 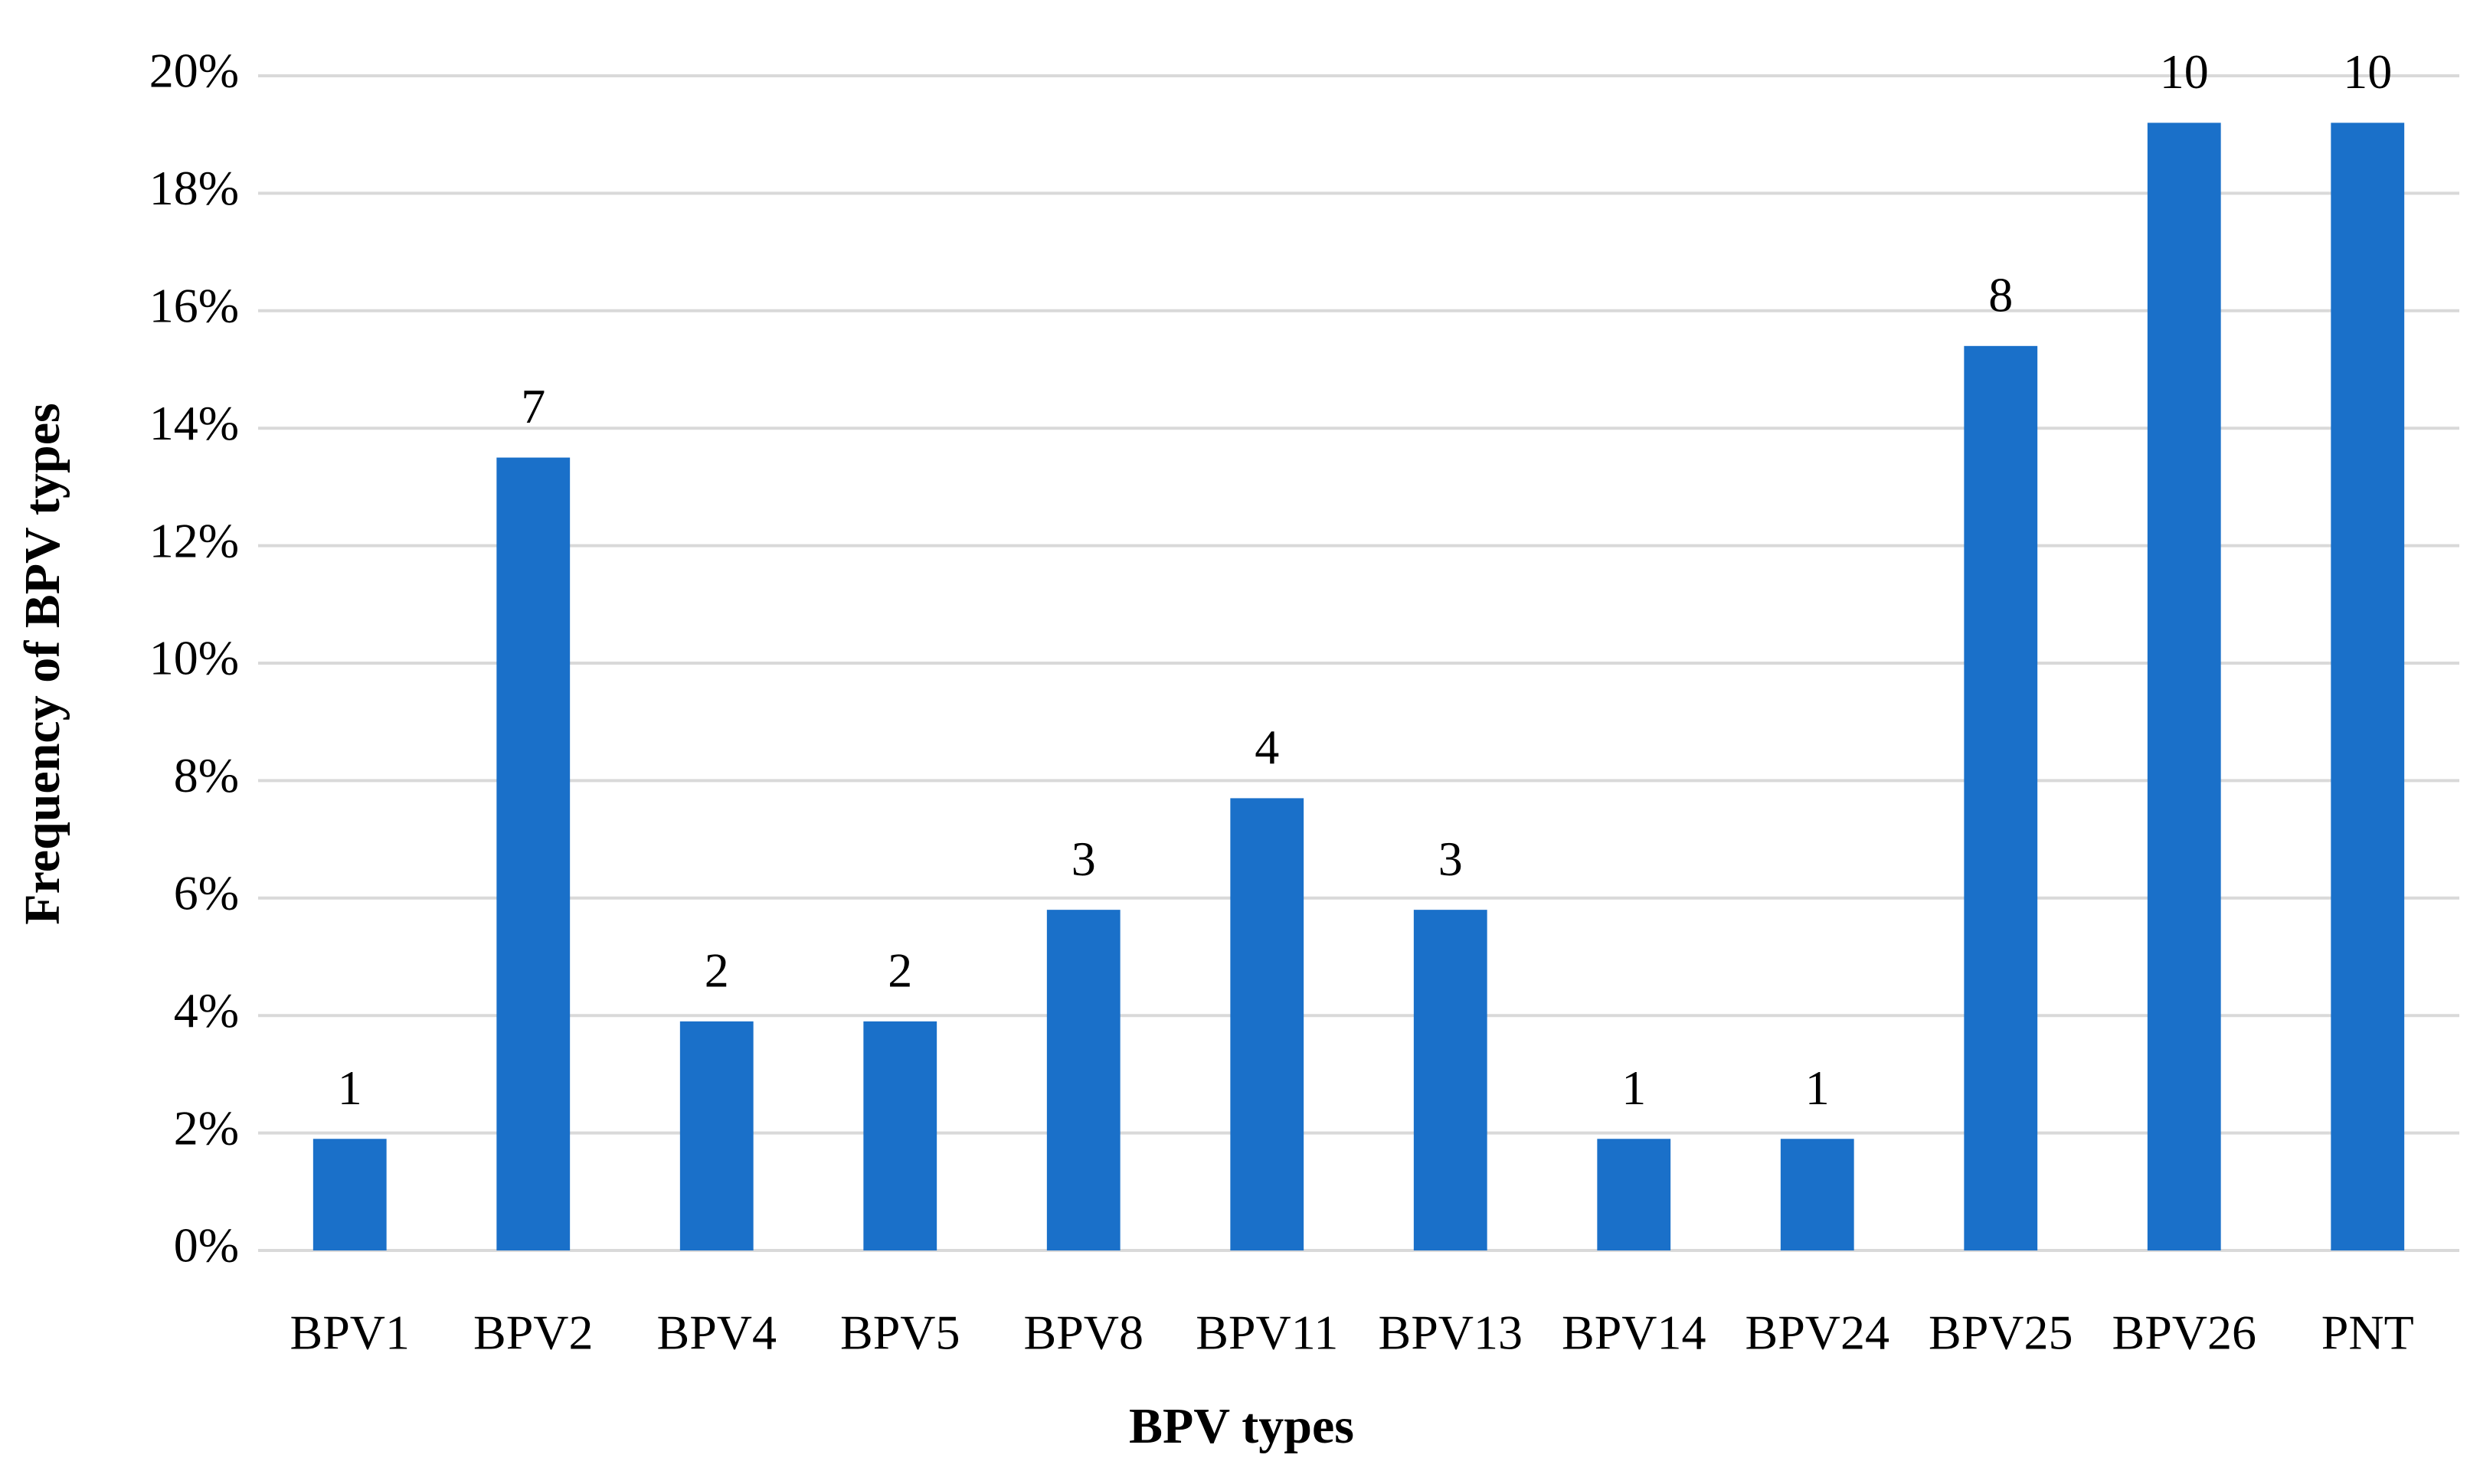 What do you see at coordinates (194, 305) in the screenshot?
I see `y-tick-label: 16%` at bounding box center [194, 305].